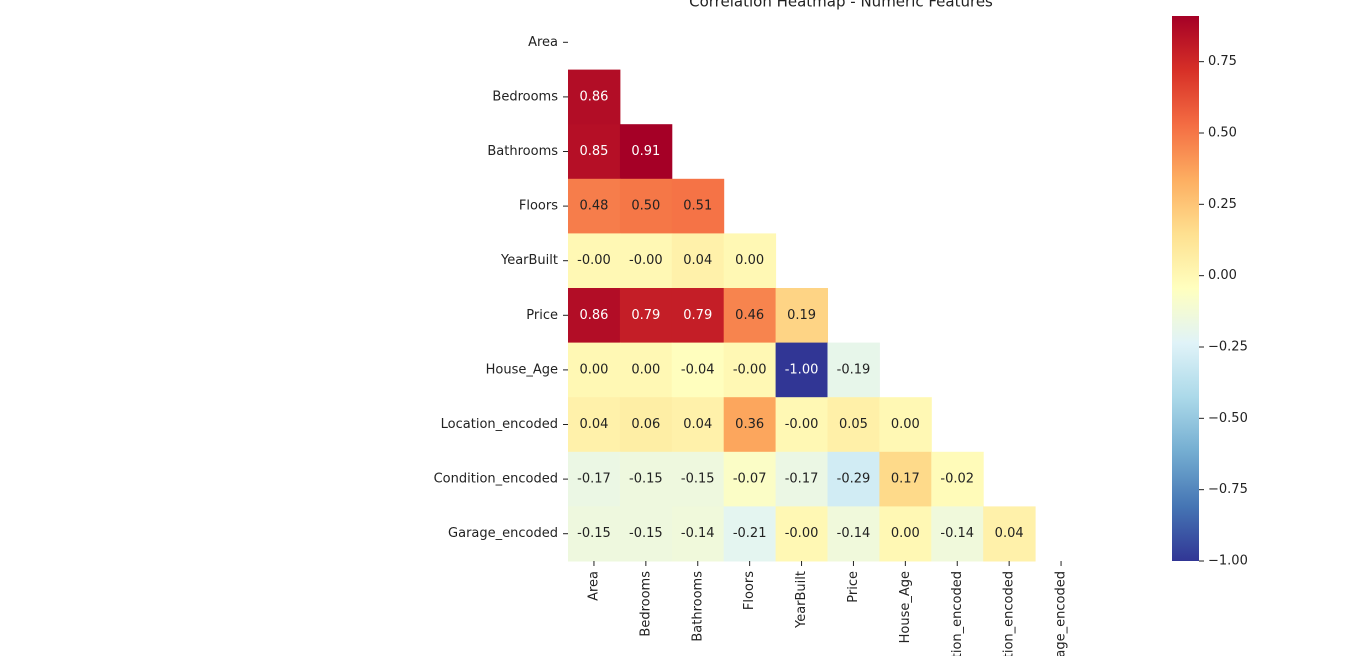 The width and height of the screenshot is (1364, 656). I want to click on y-tick-label: Floors, so click(538, 206).